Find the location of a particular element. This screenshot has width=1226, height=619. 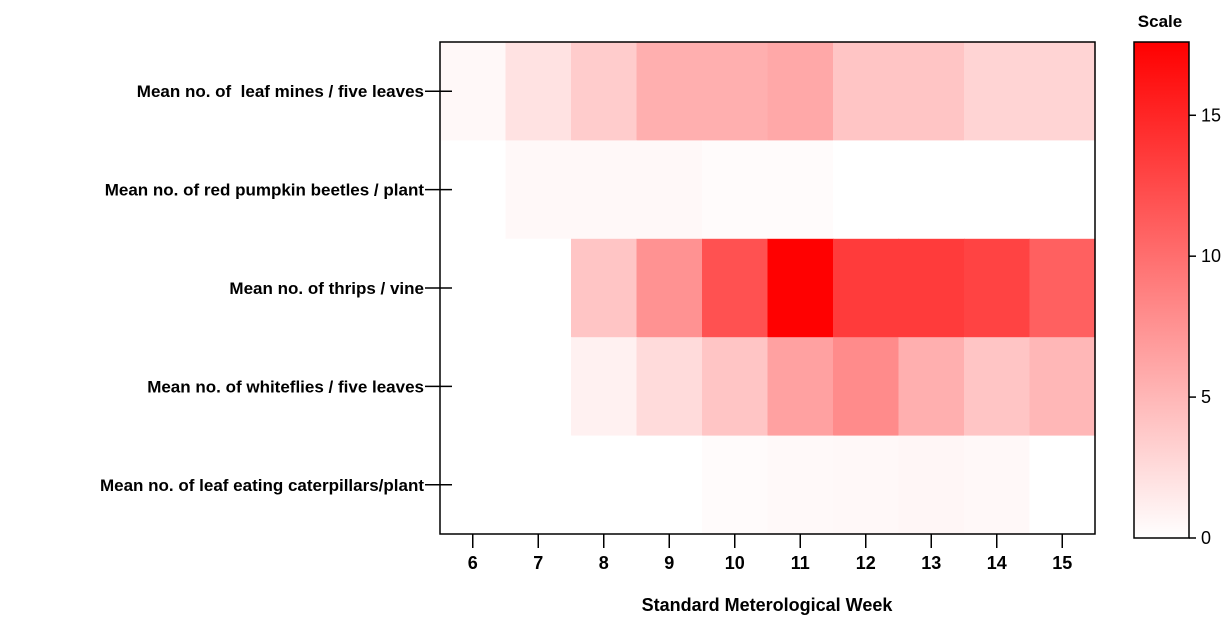

x-tick-label: 14 is located at coordinates (997, 563).